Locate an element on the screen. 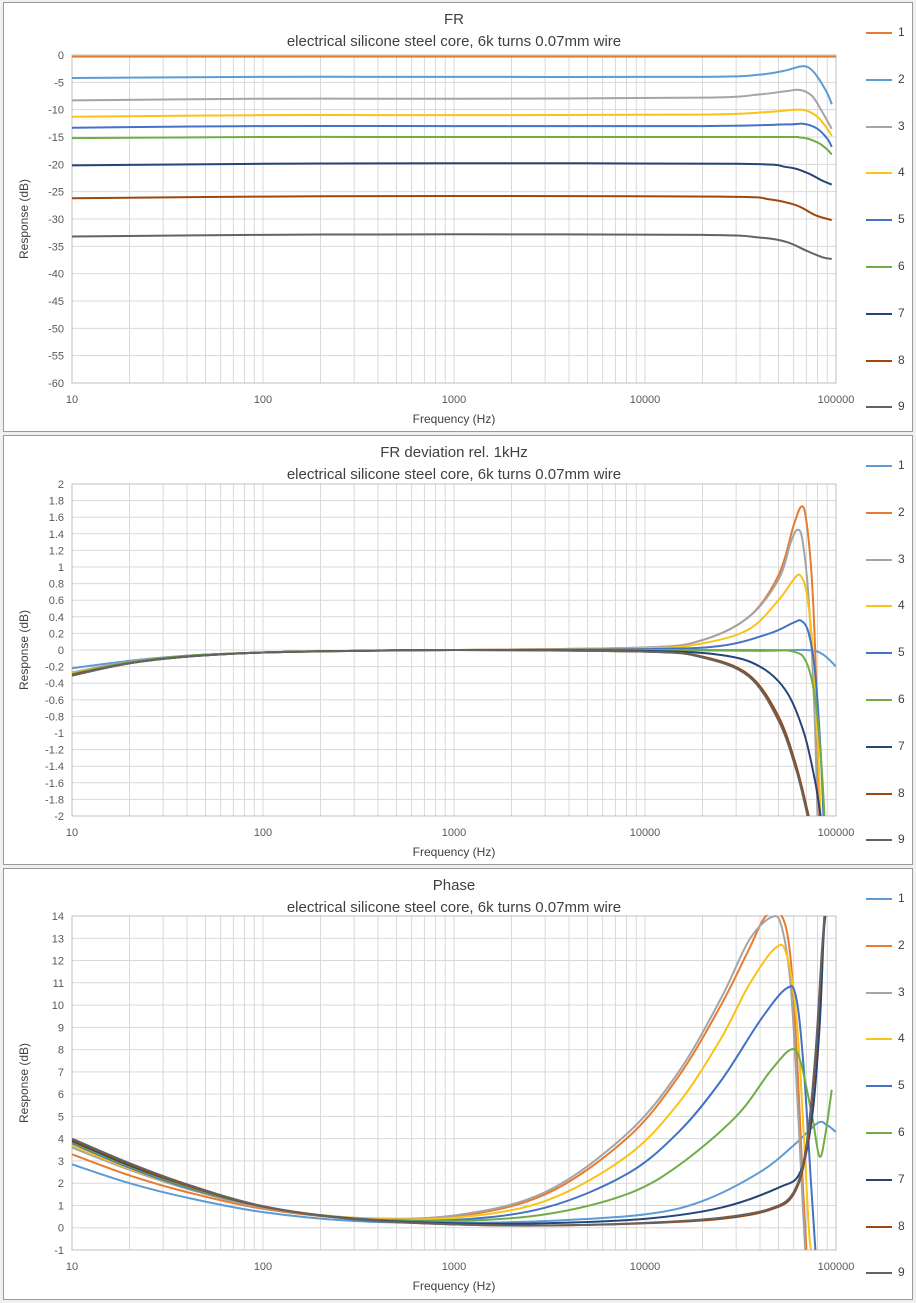 The height and width of the screenshot is (1303, 916). legend-item-8: 8 is located at coordinates (888, 794).